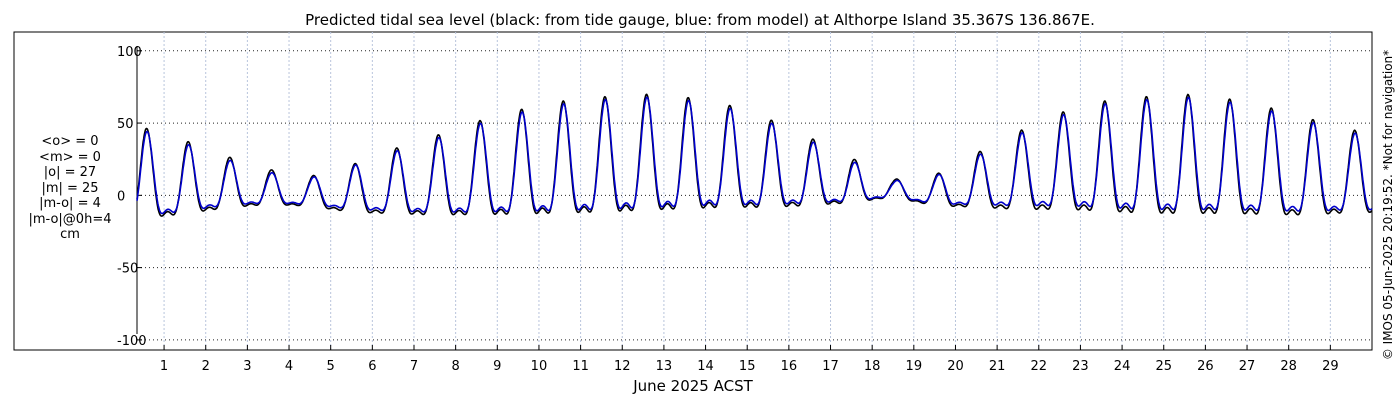  Describe the element at coordinates (1163, 366) in the screenshot. I see `x-tick-label: 25` at that location.